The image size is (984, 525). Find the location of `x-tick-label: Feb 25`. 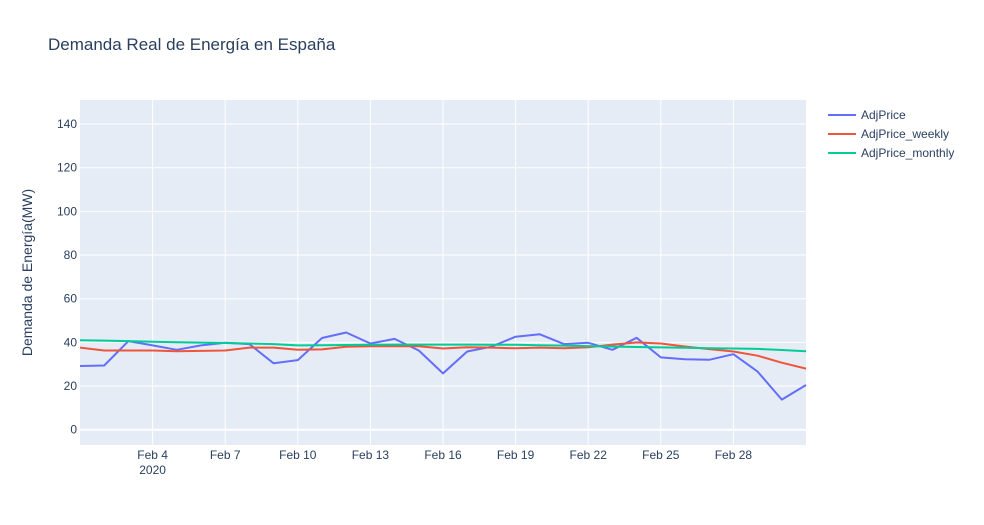

x-tick-label: Feb 25 is located at coordinates (661, 455).